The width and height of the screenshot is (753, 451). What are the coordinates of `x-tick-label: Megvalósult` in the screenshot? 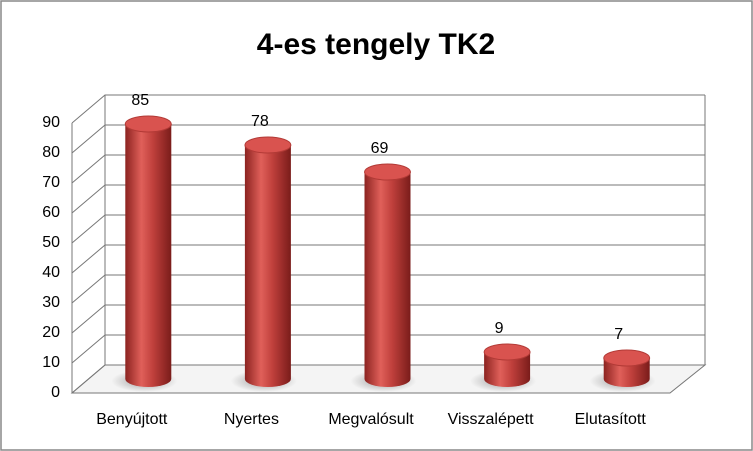 It's located at (371, 419).